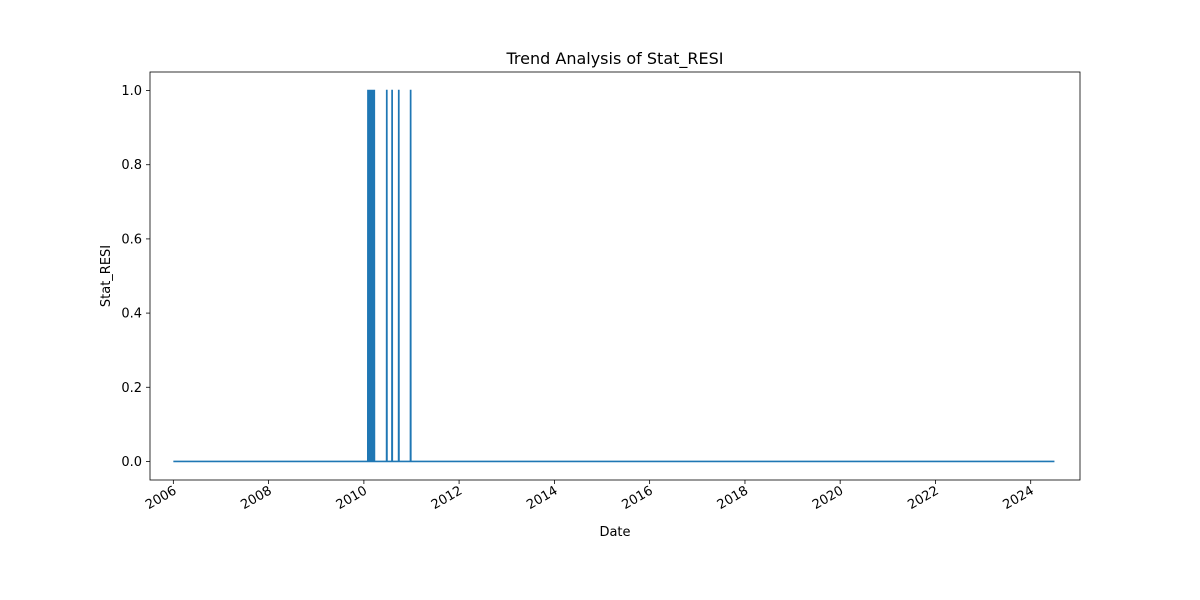 The height and width of the screenshot is (600, 1200). Describe the element at coordinates (614, 532) in the screenshot. I see `x-axis-title: Date` at that location.